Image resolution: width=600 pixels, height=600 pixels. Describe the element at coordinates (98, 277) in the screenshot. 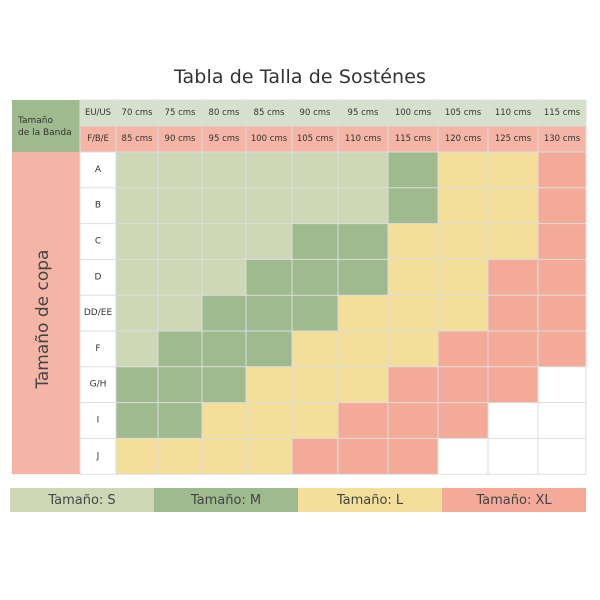

I see `cup-label: D` at that location.